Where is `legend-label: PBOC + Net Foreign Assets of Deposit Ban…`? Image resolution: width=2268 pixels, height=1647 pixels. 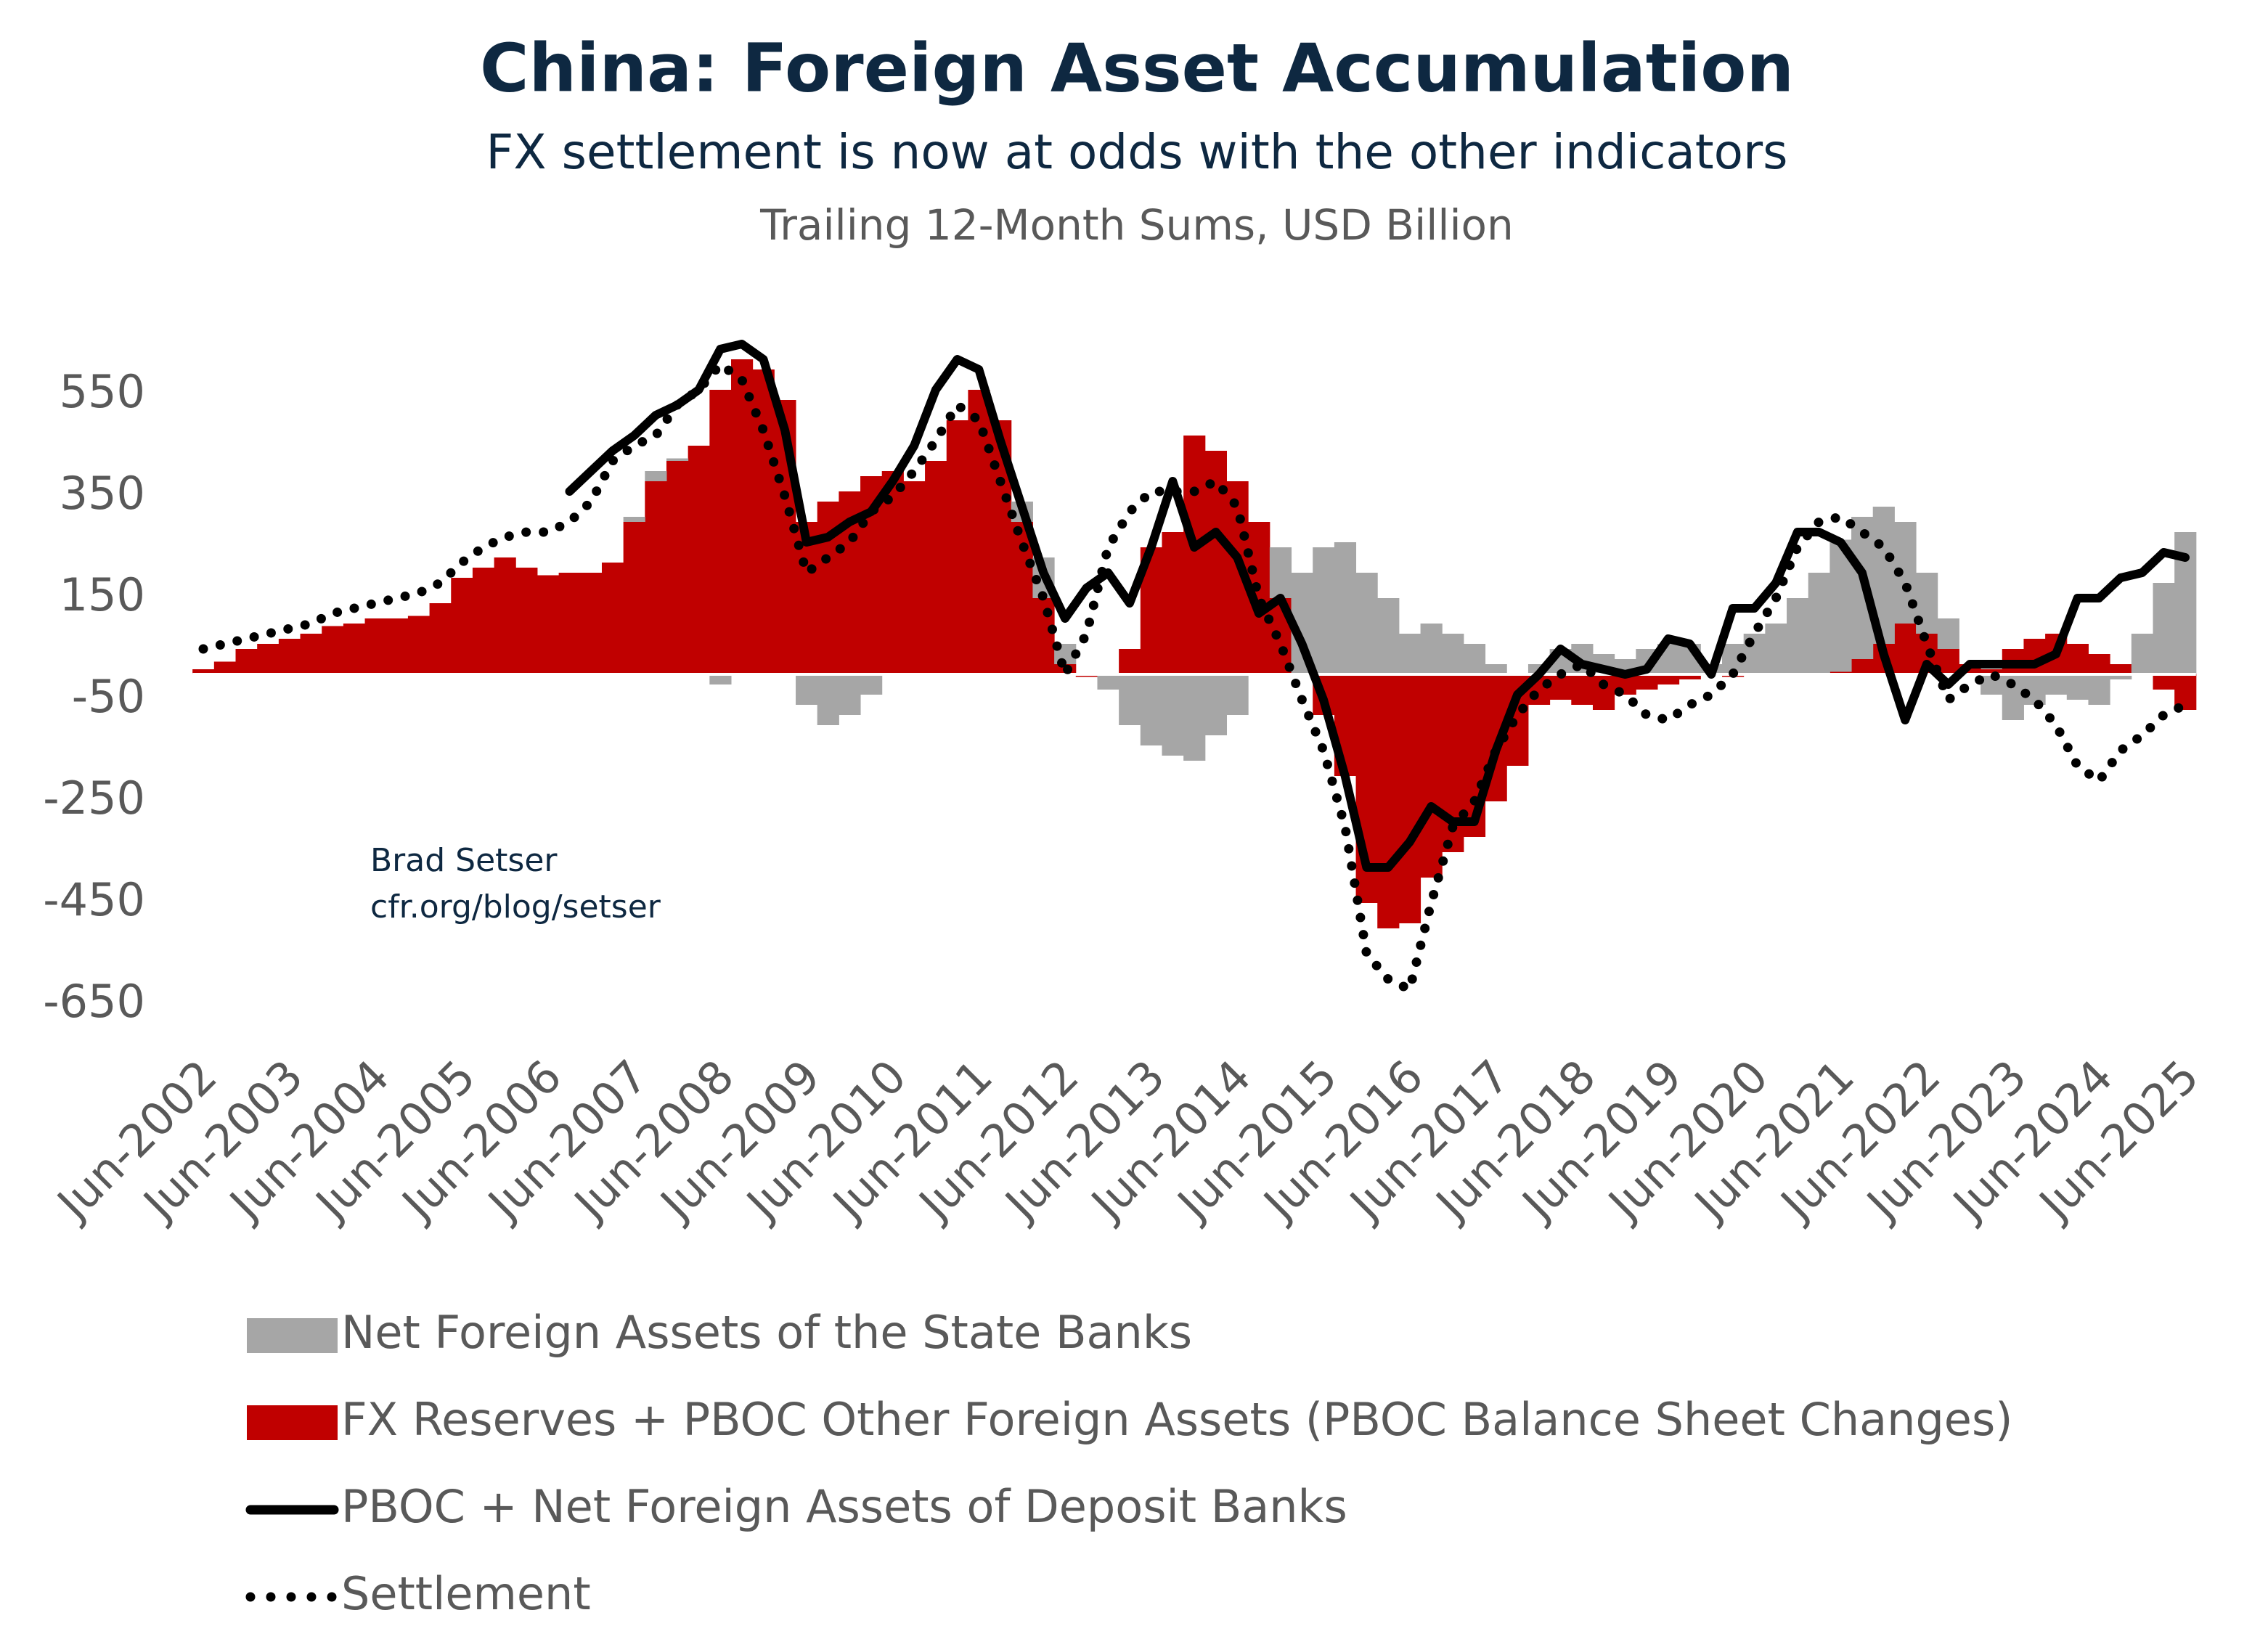 legend-label: PBOC + Net Foreign Assets of Deposit Ban… is located at coordinates (844, 1506).